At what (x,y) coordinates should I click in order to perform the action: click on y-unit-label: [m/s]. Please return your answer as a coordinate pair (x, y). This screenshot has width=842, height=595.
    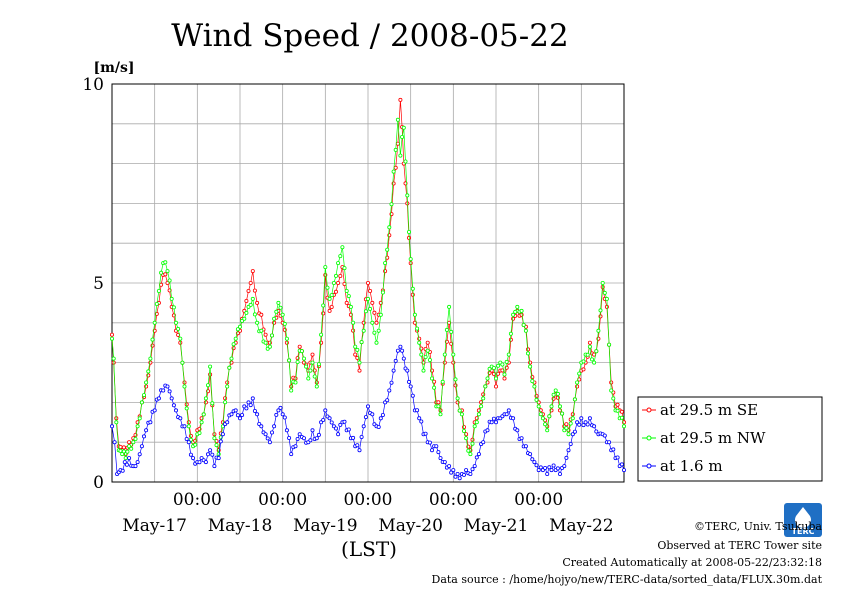
    Looking at the image, I should click on (113, 68).